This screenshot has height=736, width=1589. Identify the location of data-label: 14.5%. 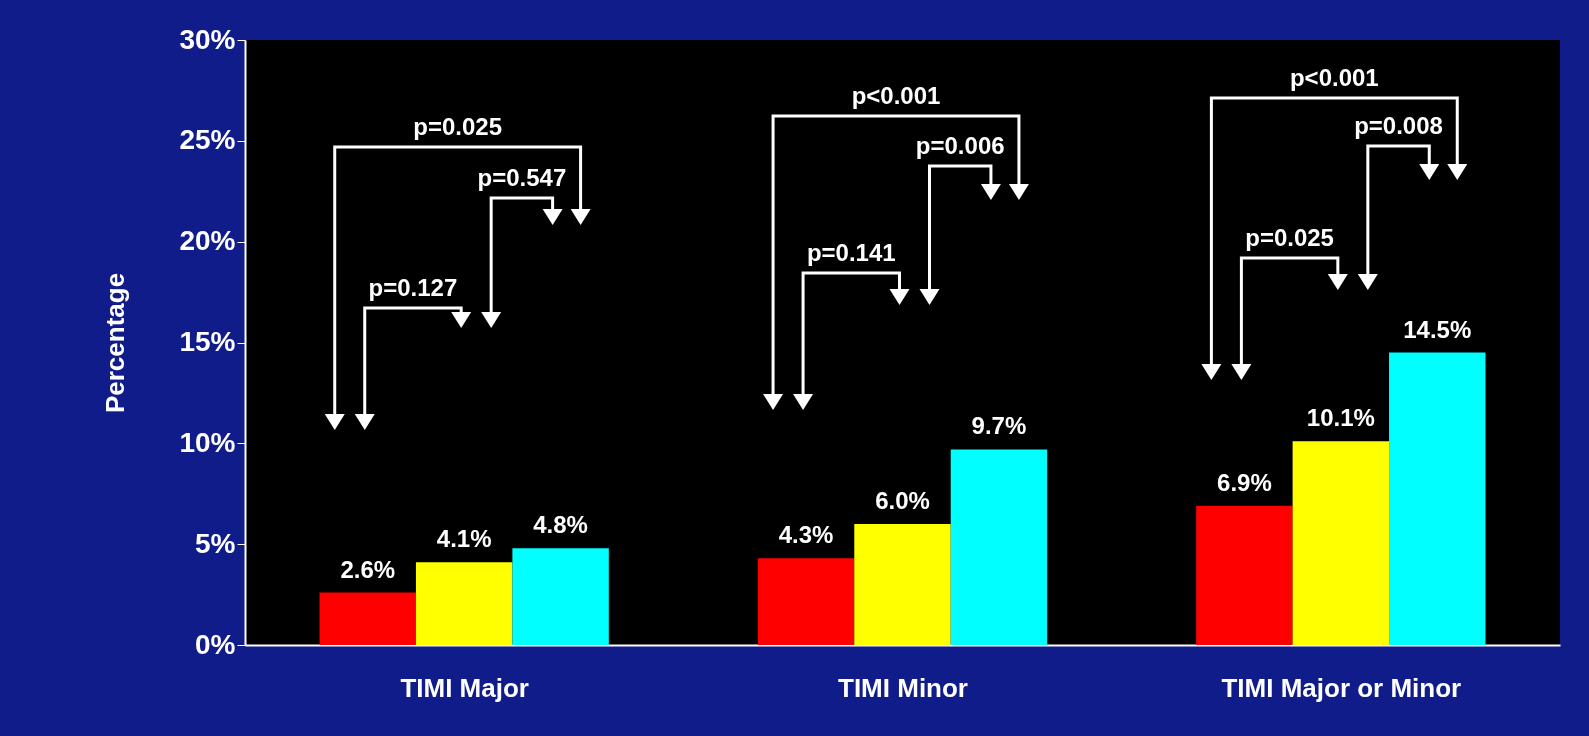
(1437, 329).